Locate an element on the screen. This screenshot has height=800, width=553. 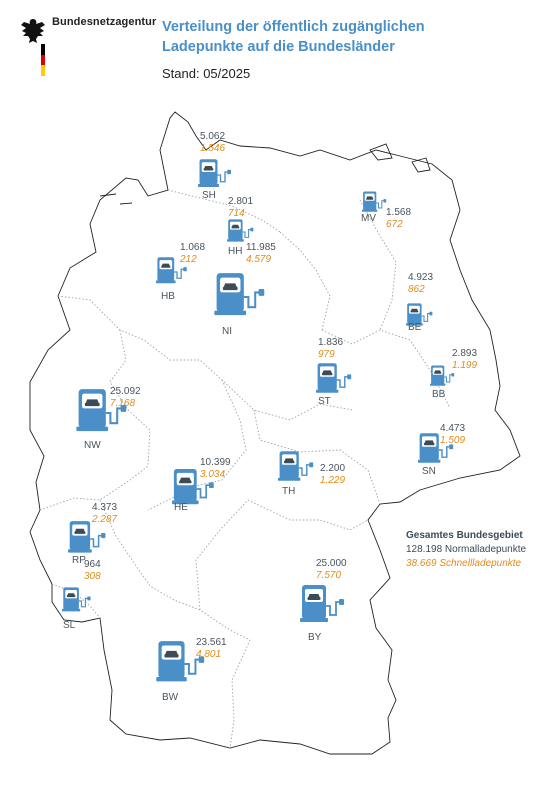
state-code-hb: HB is located at coordinates (168, 296).